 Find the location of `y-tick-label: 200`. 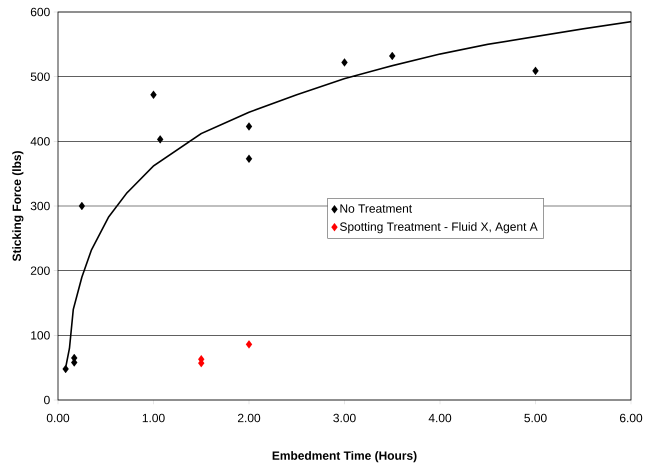

y-tick-label: 200 is located at coordinates (40, 270).